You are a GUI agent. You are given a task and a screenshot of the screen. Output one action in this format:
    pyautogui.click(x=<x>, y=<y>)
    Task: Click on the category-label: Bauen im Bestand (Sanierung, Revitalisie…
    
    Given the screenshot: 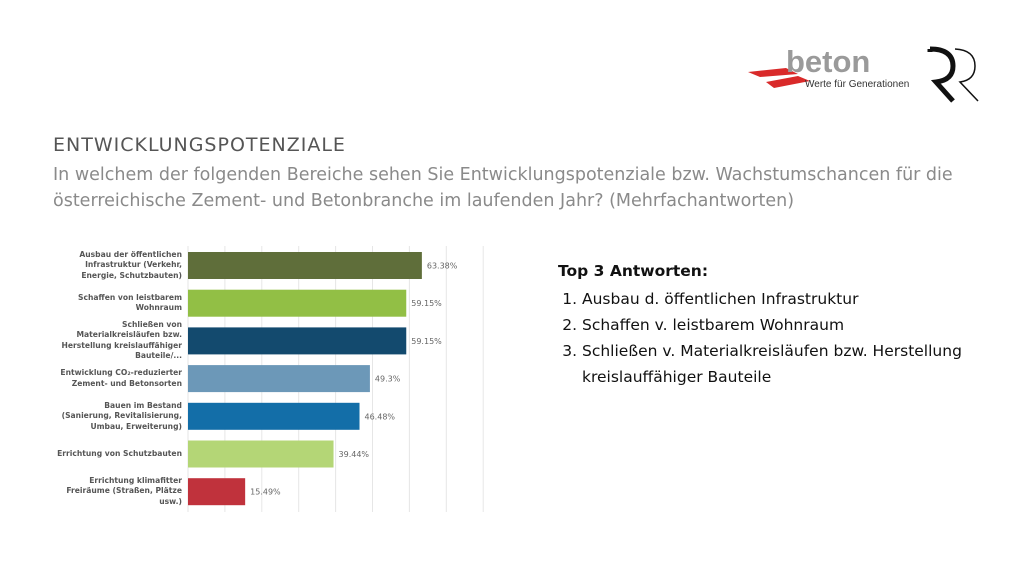 What is the action you would take?
    pyautogui.click(x=121, y=415)
    